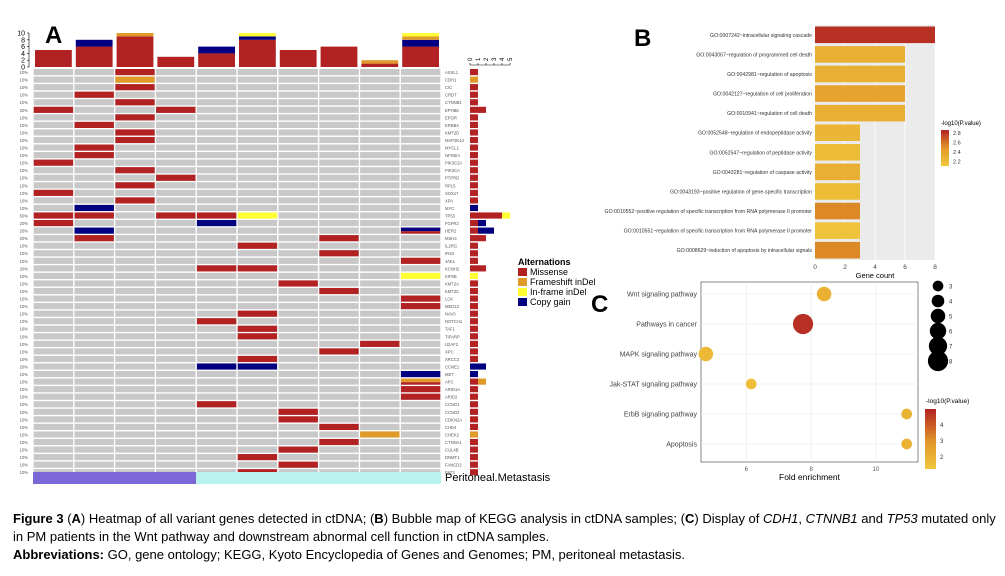 The width and height of the screenshot is (1005, 576). I want to click on gene-label: KCNH2, so click(452, 268).